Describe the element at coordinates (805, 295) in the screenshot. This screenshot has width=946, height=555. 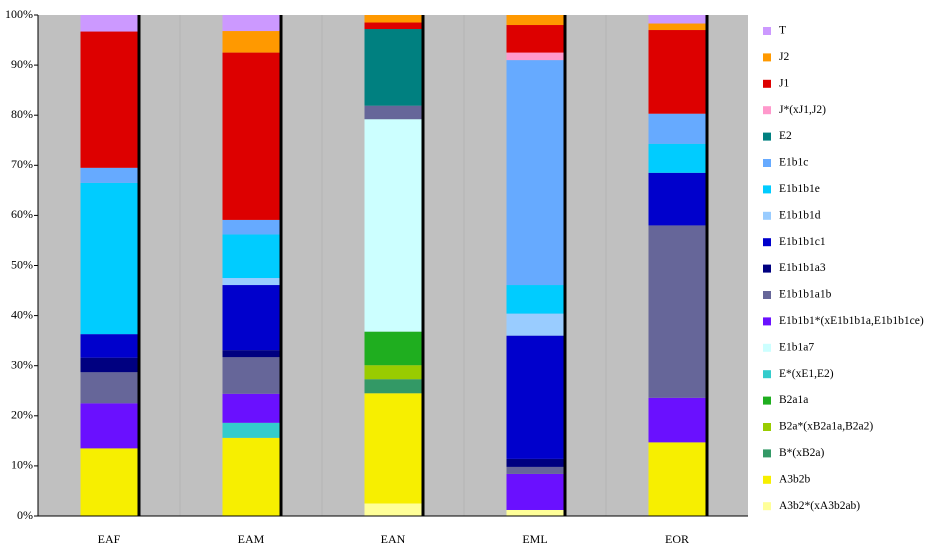
I see `legend-label: E1b1b1a1b` at that location.